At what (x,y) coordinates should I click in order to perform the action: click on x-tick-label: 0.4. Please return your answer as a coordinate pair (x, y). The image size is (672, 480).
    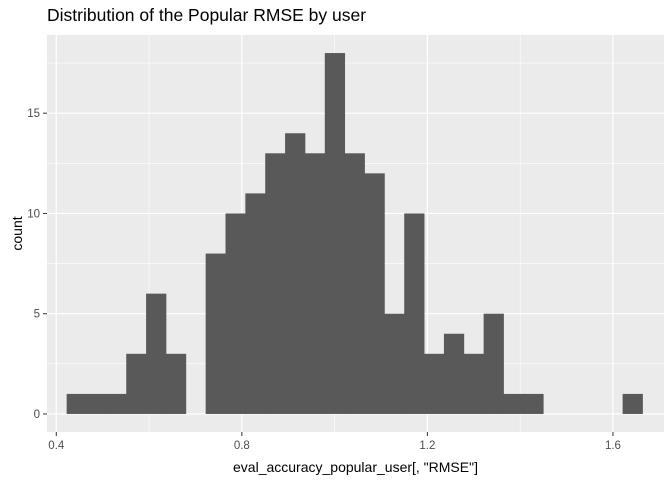
    Looking at the image, I should click on (56, 446).